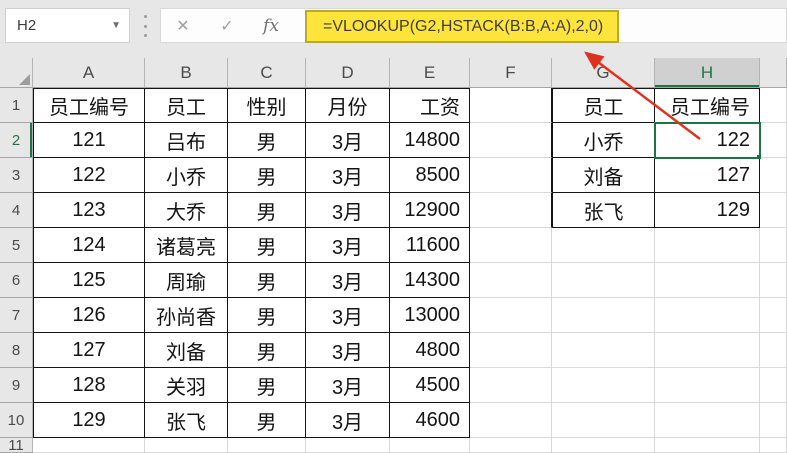  I want to click on cell-F1, so click(511, 105).